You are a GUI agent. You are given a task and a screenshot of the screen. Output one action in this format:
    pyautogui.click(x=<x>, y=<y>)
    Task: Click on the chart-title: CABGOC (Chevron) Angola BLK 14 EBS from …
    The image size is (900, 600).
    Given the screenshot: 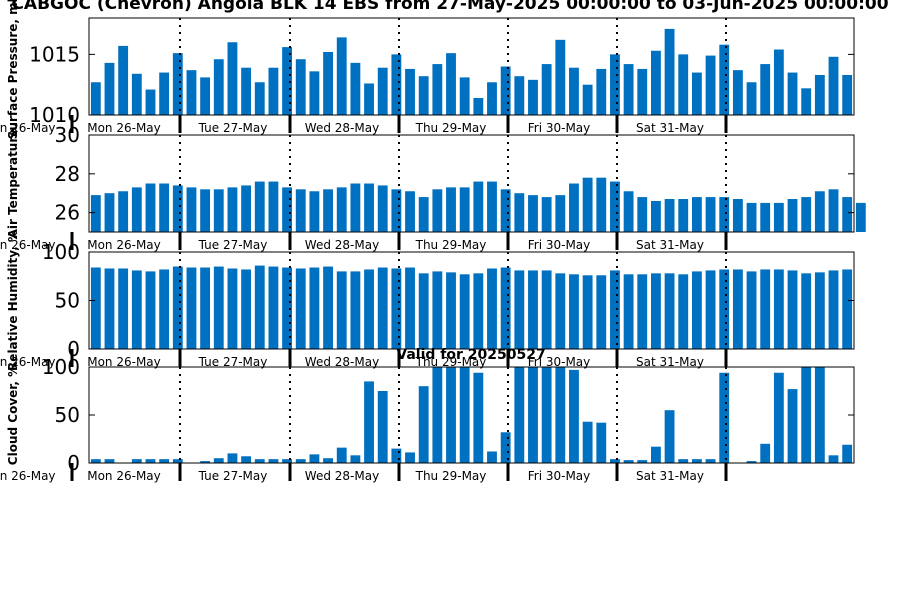 What is the action you would take?
    pyautogui.click(x=449, y=7)
    